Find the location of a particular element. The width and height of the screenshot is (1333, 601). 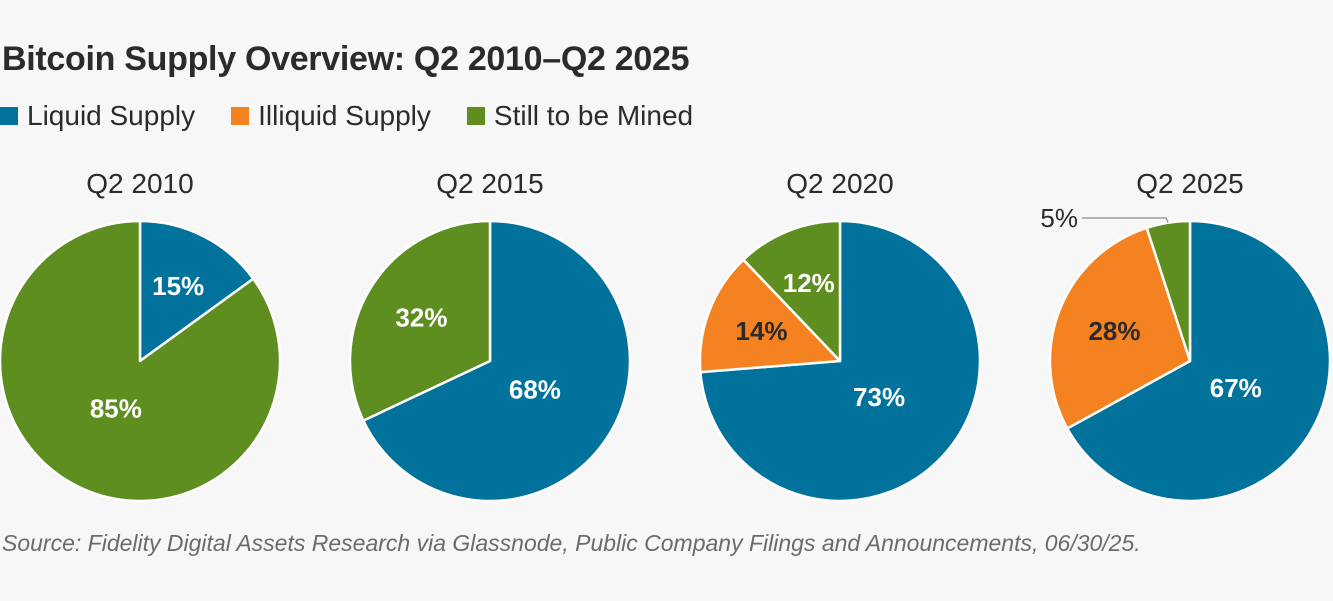

chart-title: Bitcoin Supply Overview: Q2 2010–Q2 2025 is located at coordinates (346, 59).